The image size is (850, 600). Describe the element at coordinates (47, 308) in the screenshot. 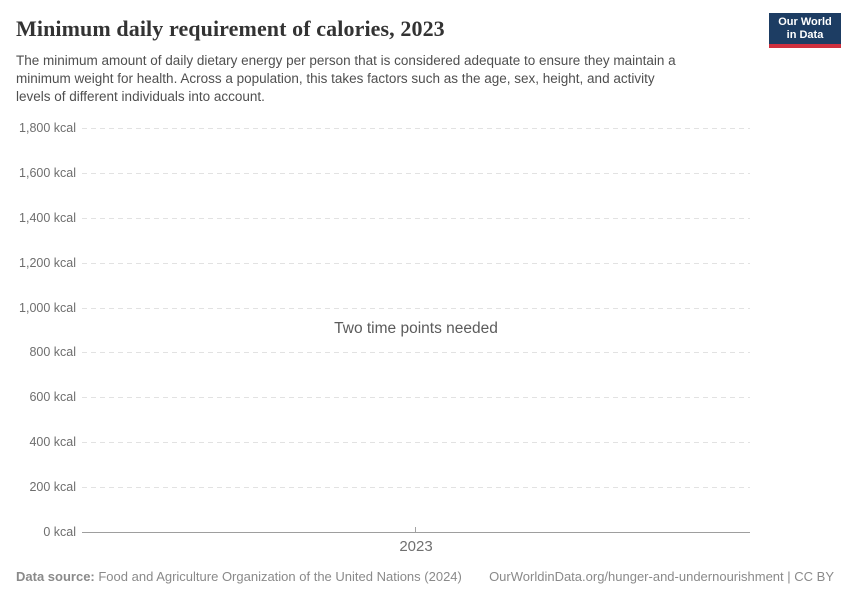

I see `y-axis-tick-label: 1,000 kcal` at that location.